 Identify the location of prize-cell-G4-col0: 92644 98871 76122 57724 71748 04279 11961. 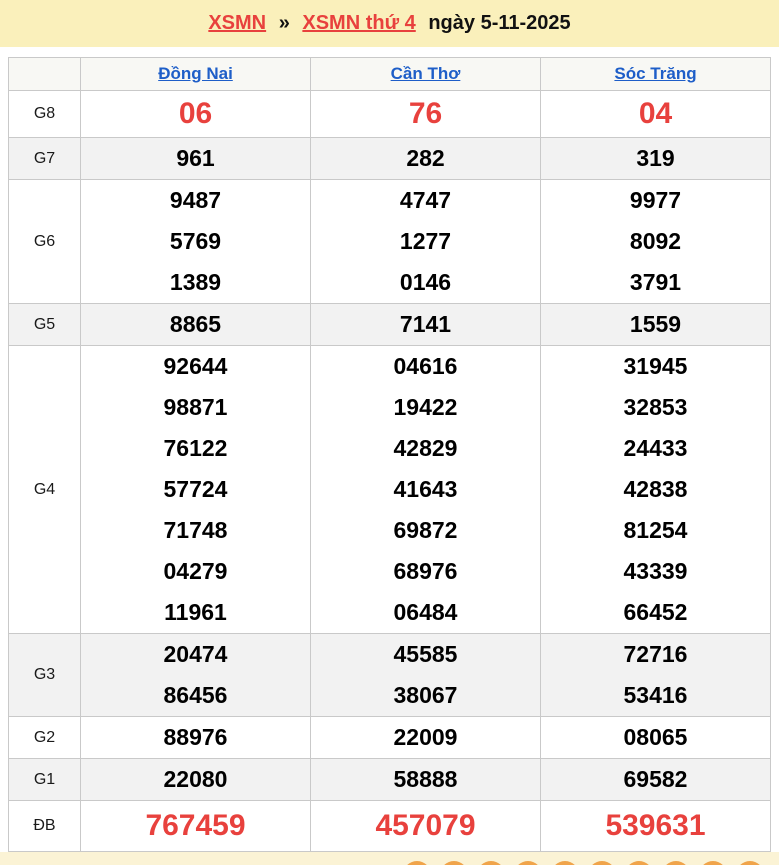
(195, 489).